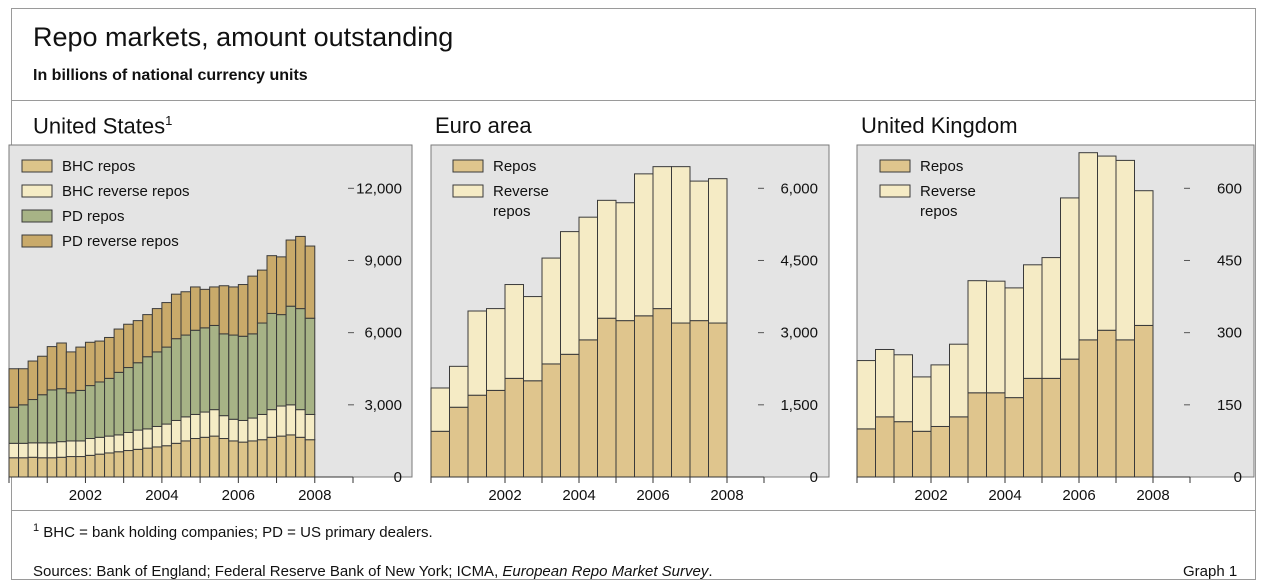 The height and width of the screenshot is (588, 1266). Describe the element at coordinates (468, 191) in the screenshot. I see `legend-swatch-euro` at that location.